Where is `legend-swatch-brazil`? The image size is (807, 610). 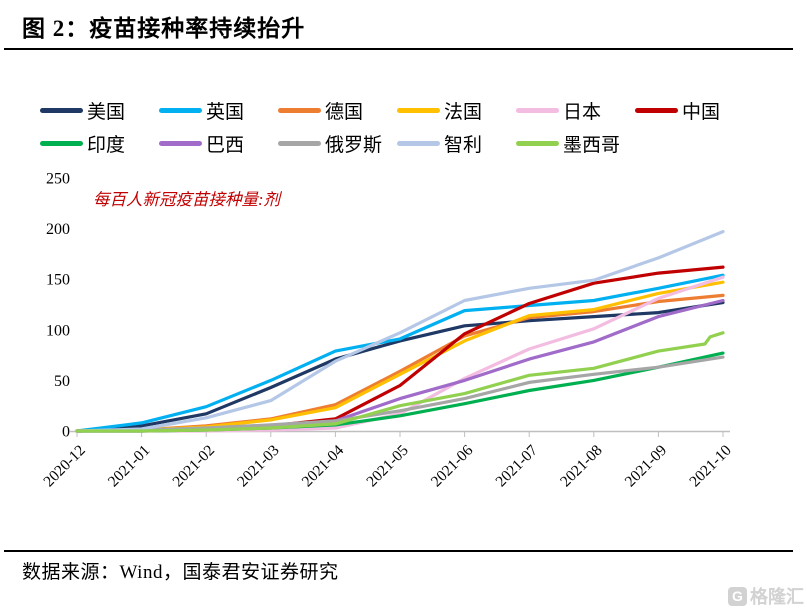
legend-swatch-brazil is located at coordinates (180, 143).